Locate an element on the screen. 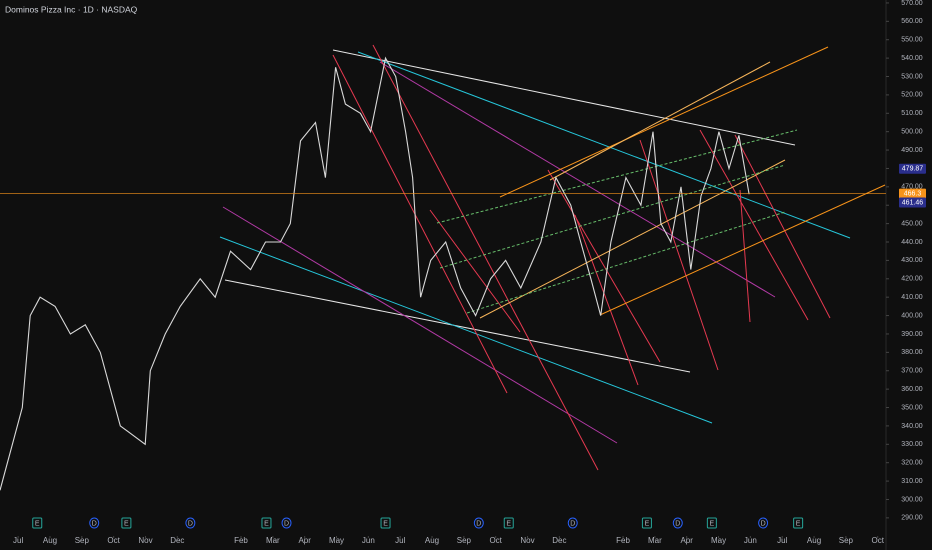  y-tick-label: 570.00 is located at coordinates (912, 3).